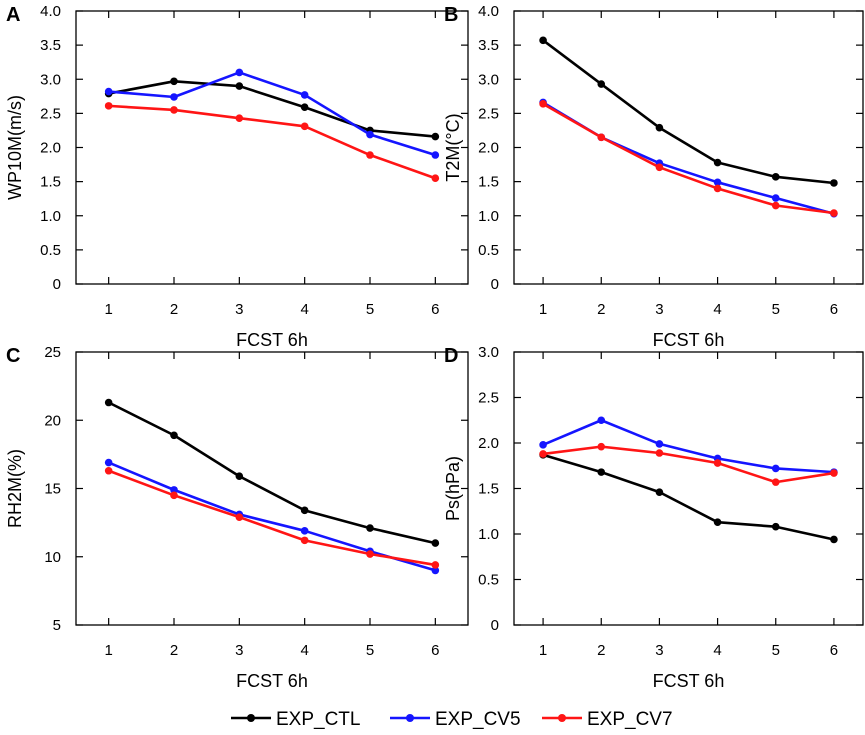  I want to click on legend-label: EXP_CV5, so click(478, 719).